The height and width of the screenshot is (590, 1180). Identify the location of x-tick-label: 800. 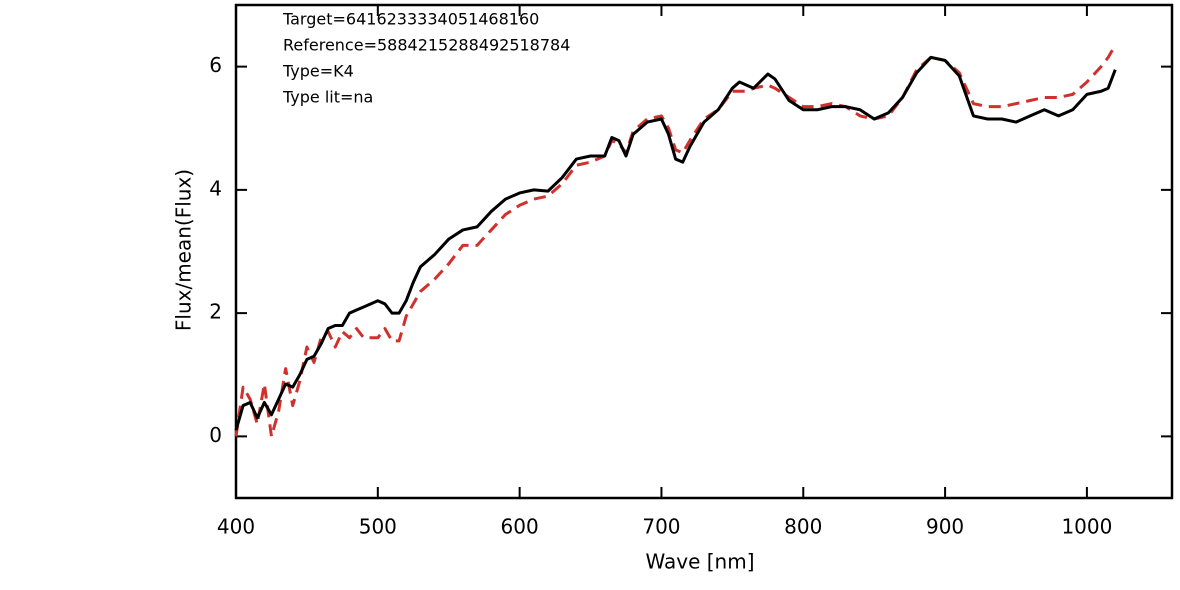
(803, 527).